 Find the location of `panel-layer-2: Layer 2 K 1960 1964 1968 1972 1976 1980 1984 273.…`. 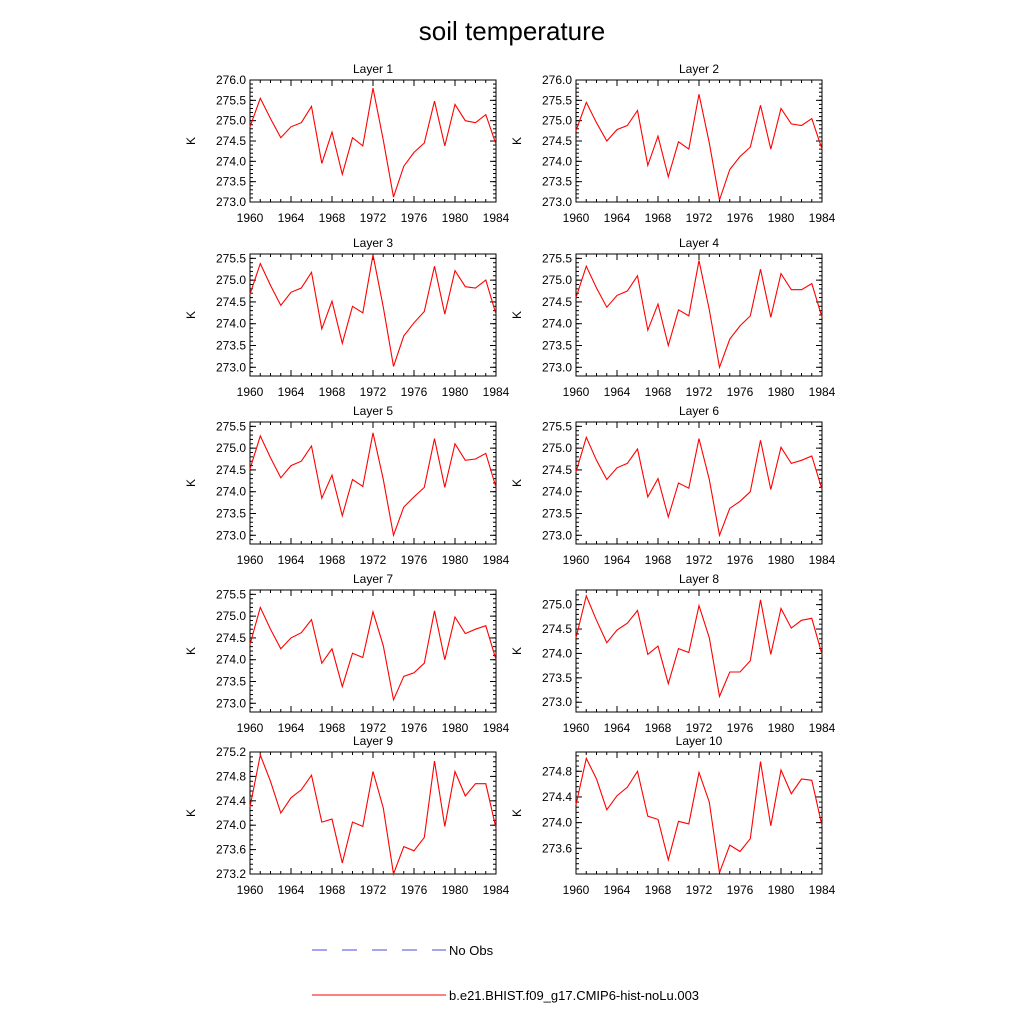

panel-layer-2: Layer 2 K 1960 1964 1968 1972 1976 1980 1984 273.… is located at coordinates (673, 143).